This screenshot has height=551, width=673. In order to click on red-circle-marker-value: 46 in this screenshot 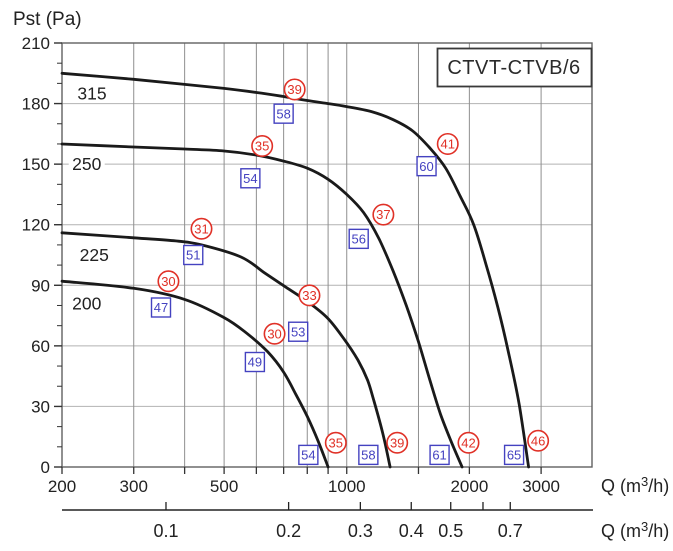, I will do `click(538, 440)`.